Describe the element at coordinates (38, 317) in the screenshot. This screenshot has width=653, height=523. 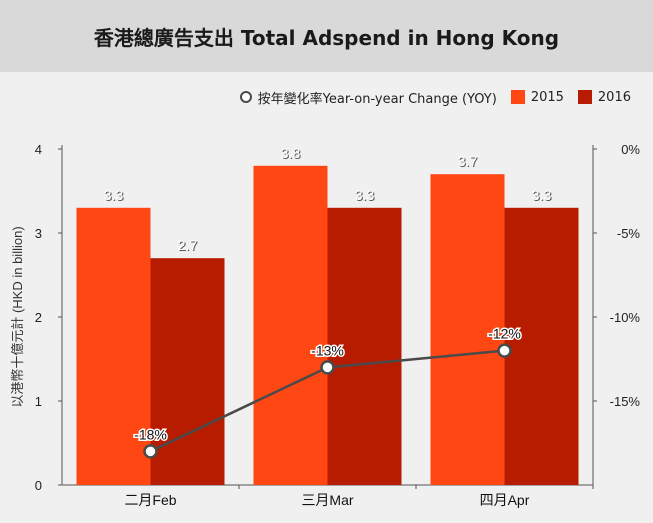
I see `y-tick-label: 2` at that location.